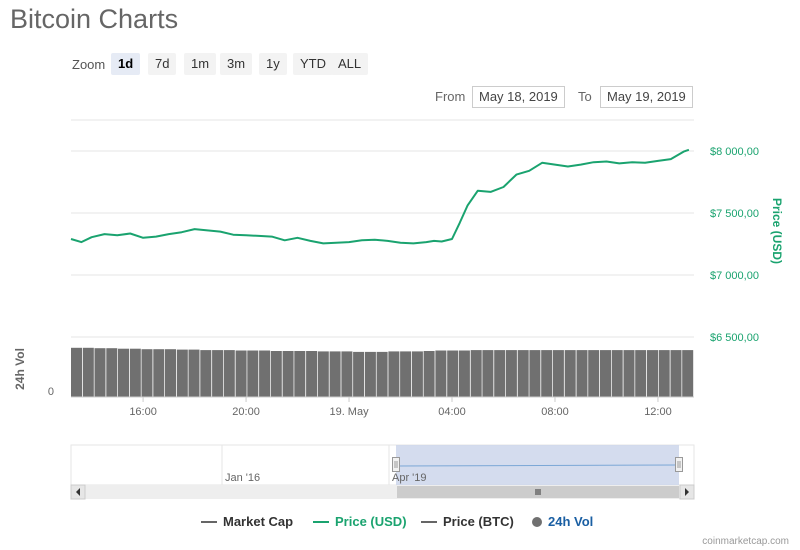  Describe the element at coordinates (734, 245) in the screenshot. I see `price-axis-ticks: $6 500,00 $7 000,00 $7 500,00 $8 000,00` at that location.